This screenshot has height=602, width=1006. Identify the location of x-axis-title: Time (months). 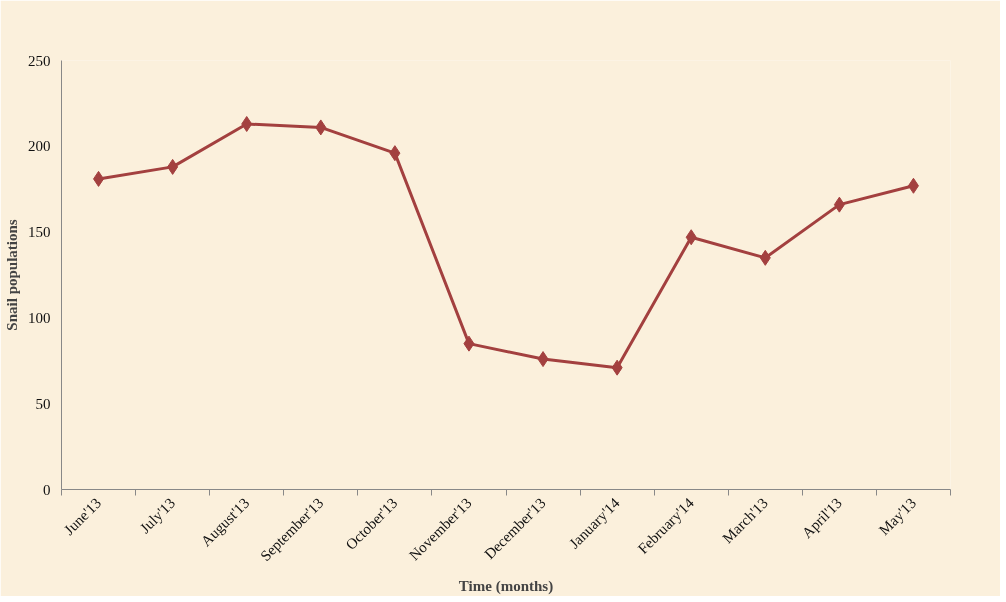
(506, 586).